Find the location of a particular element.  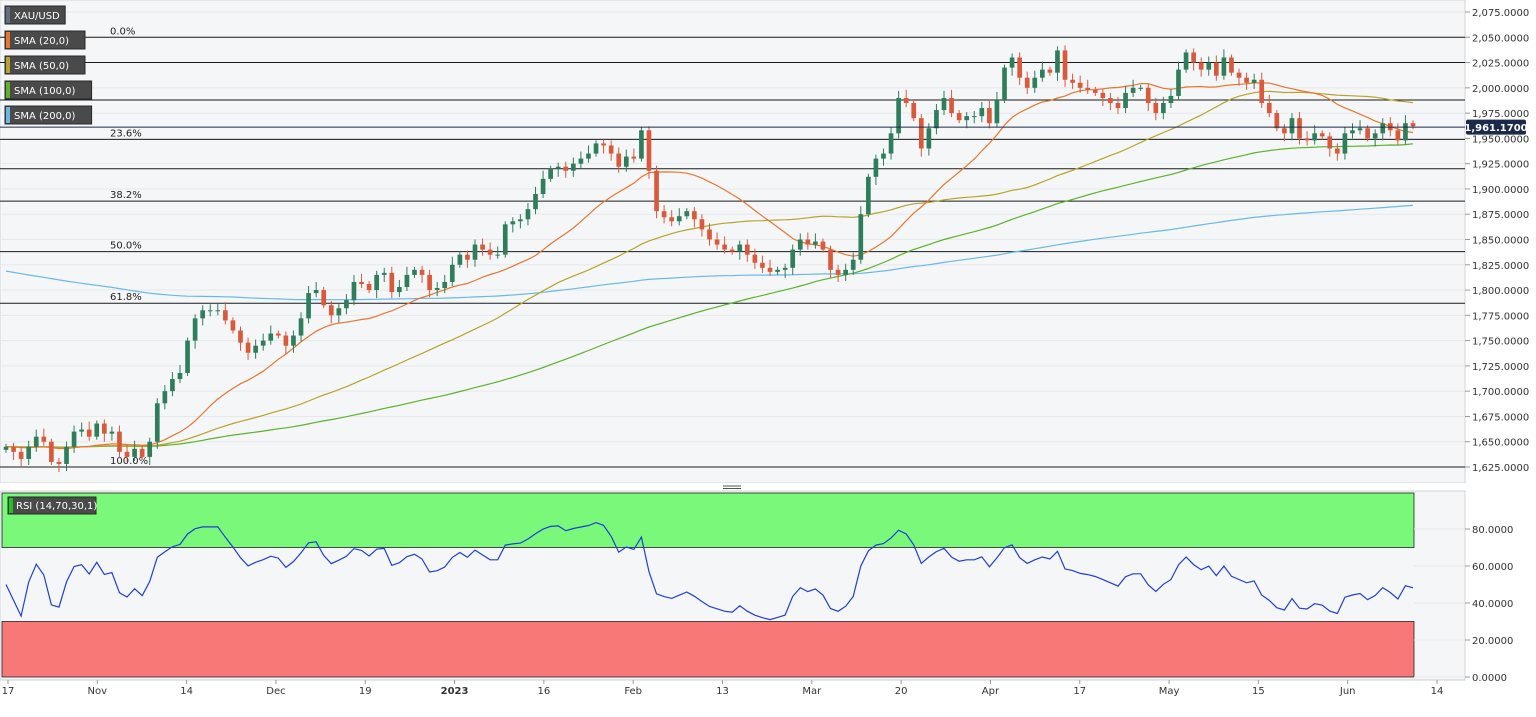

time-tick-label: Jun is located at coordinates (1347, 691).